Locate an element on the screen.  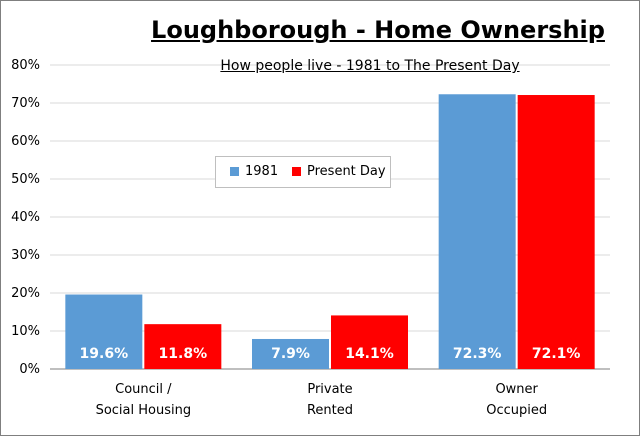
legend: 1981 Present Day is located at coordinates (303, 172).